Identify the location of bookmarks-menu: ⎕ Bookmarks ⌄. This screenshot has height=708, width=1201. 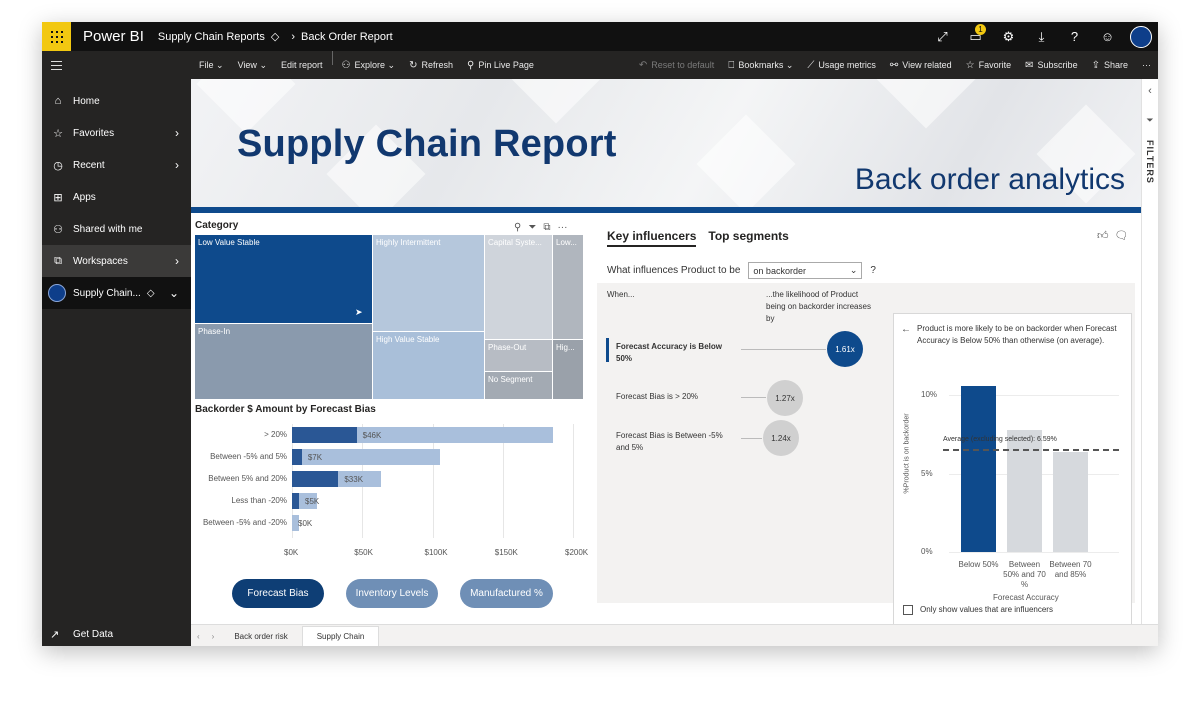
(761, 65).